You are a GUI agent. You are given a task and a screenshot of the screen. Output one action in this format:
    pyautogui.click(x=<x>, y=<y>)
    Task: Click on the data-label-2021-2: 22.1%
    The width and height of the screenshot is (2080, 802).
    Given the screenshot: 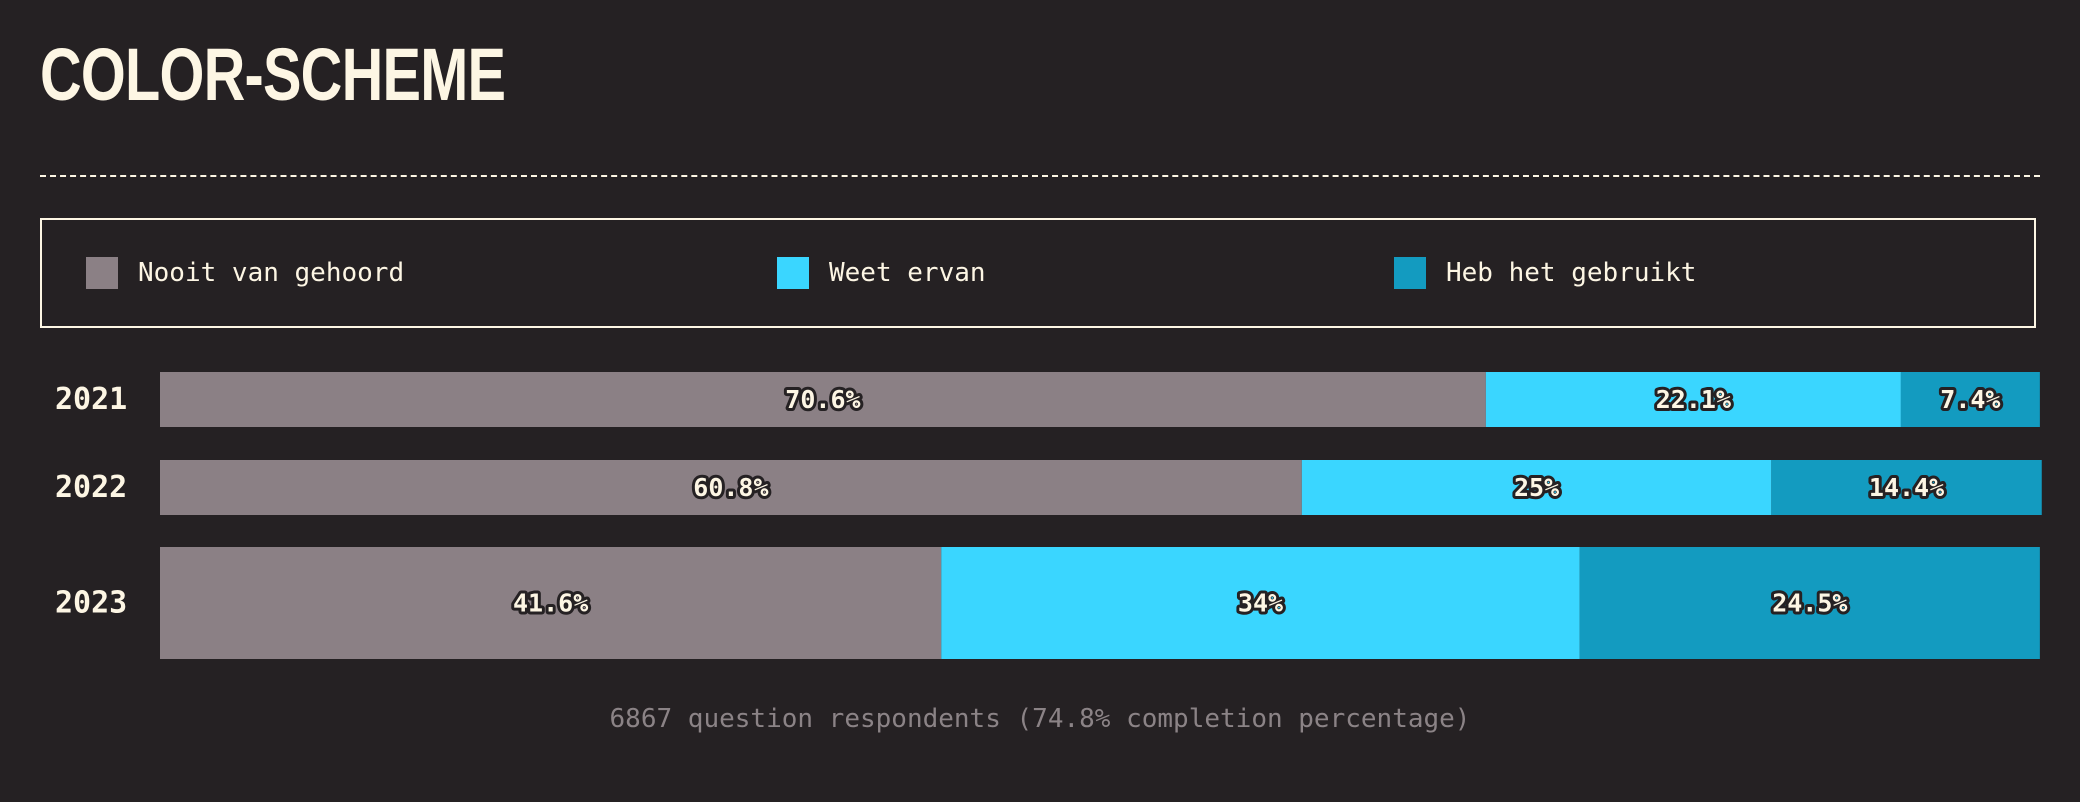 What is the action you would take?
    pyautogui.click(x=1693, y=399)
    